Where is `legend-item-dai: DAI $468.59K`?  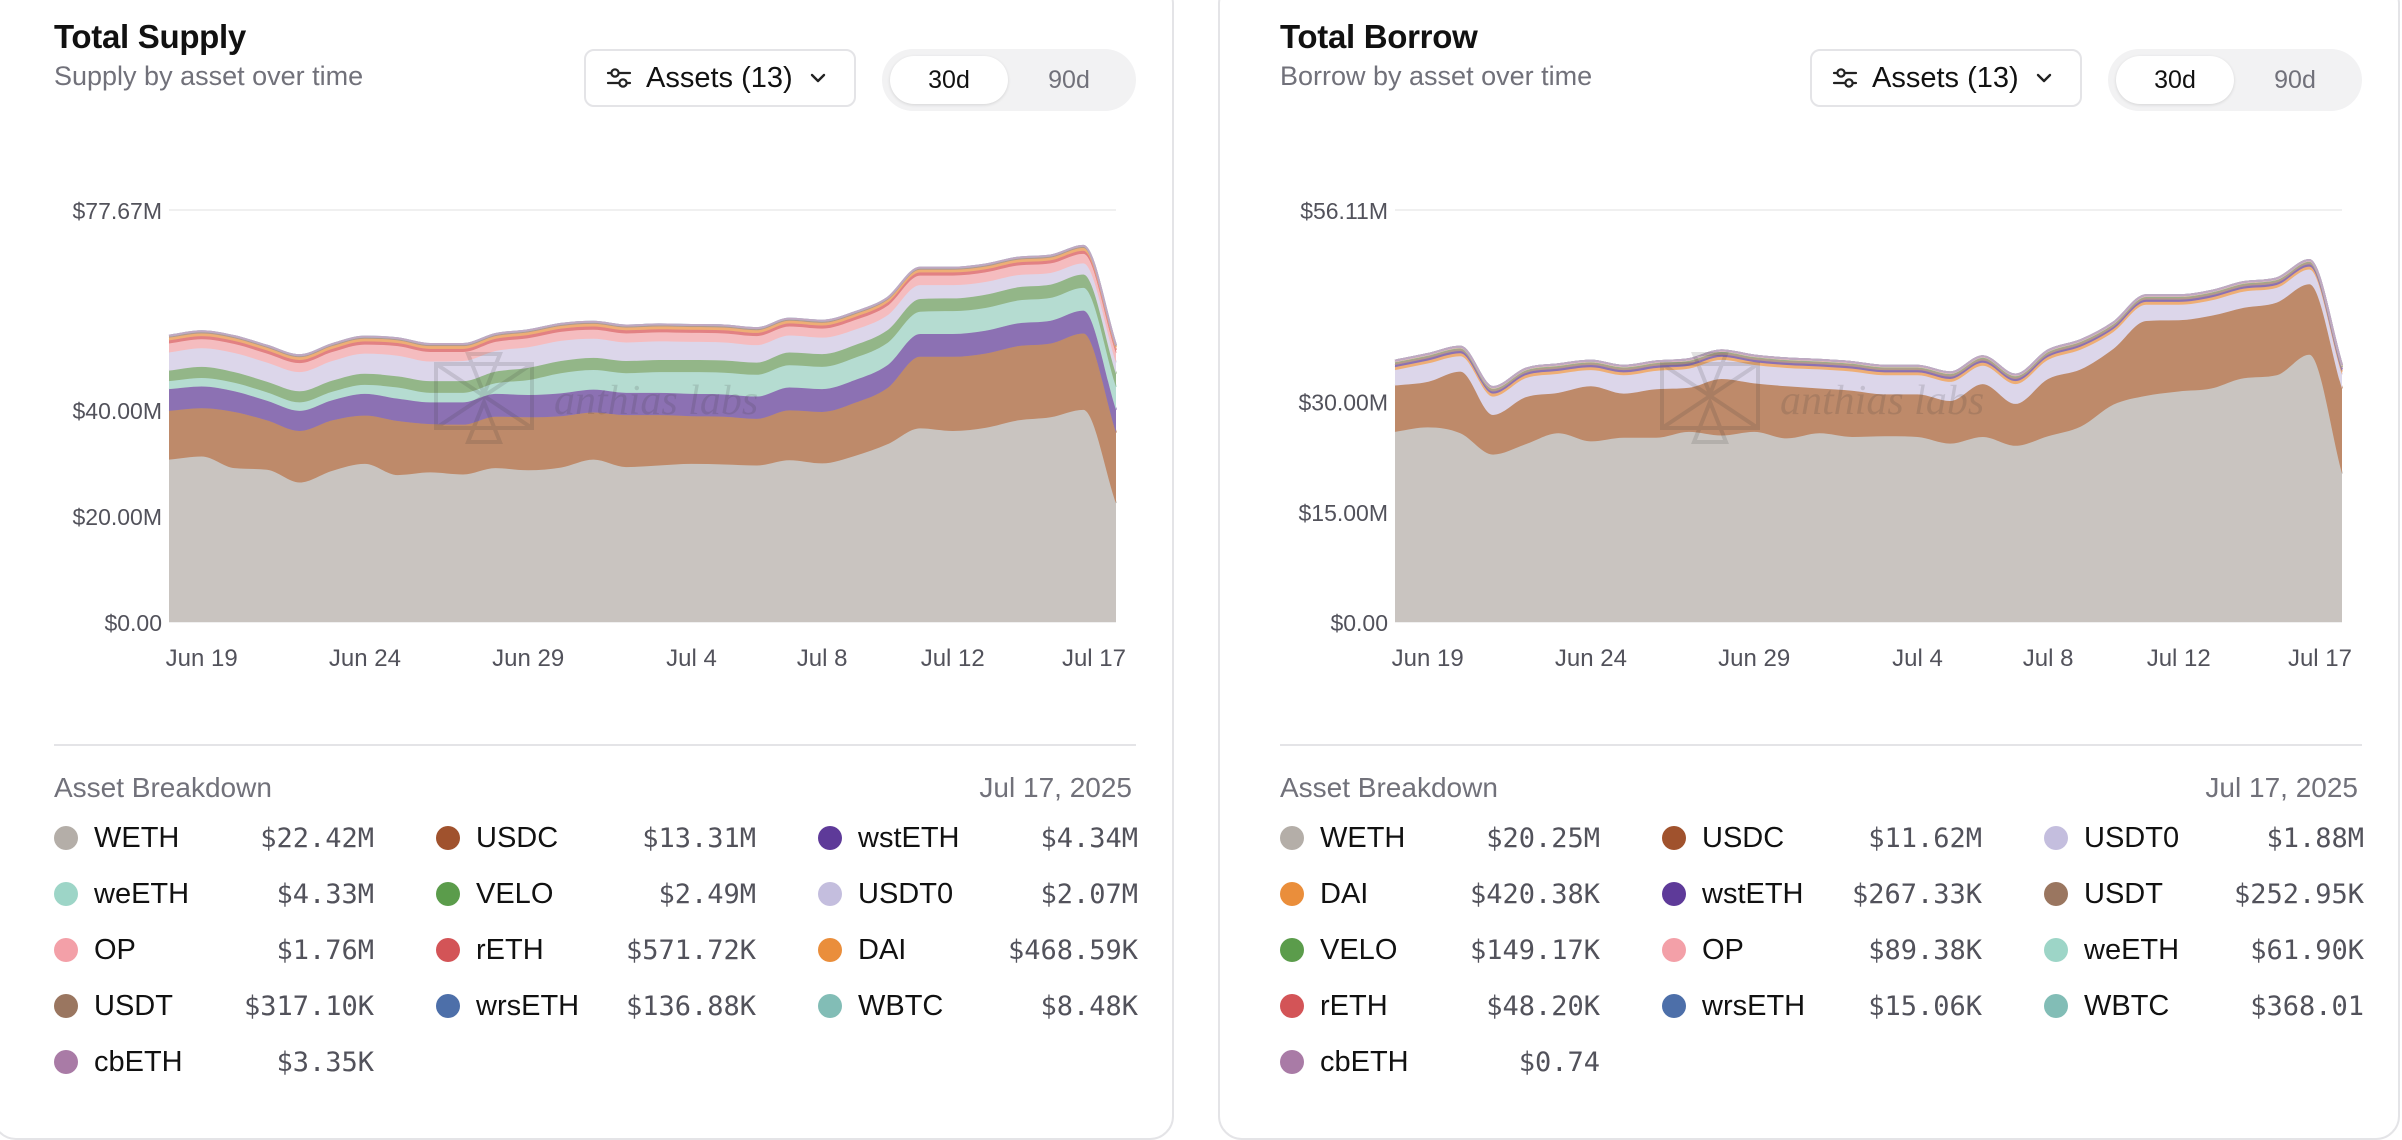
legend-item-dai: DAI $468.59K is located at coordinates (978, 950).